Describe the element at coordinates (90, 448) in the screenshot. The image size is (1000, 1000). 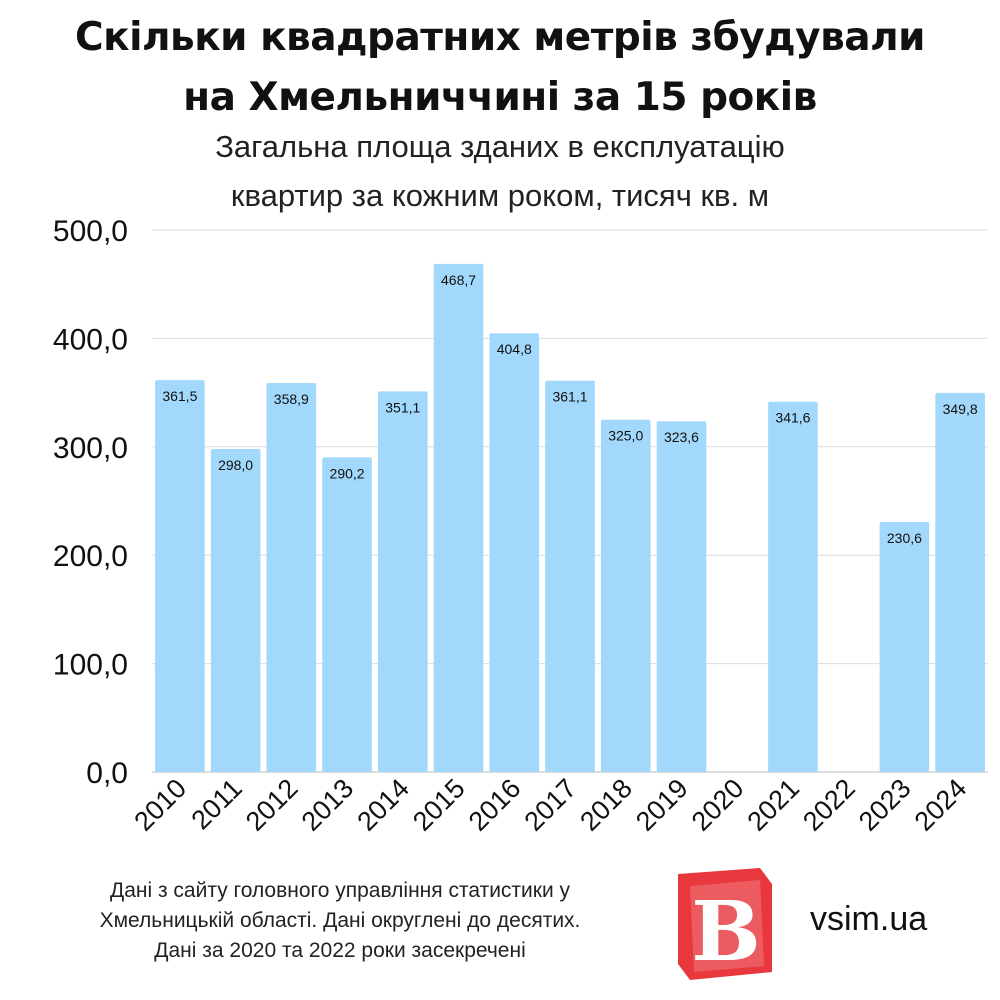
I see `y-tick-label: 300,0` at that location.